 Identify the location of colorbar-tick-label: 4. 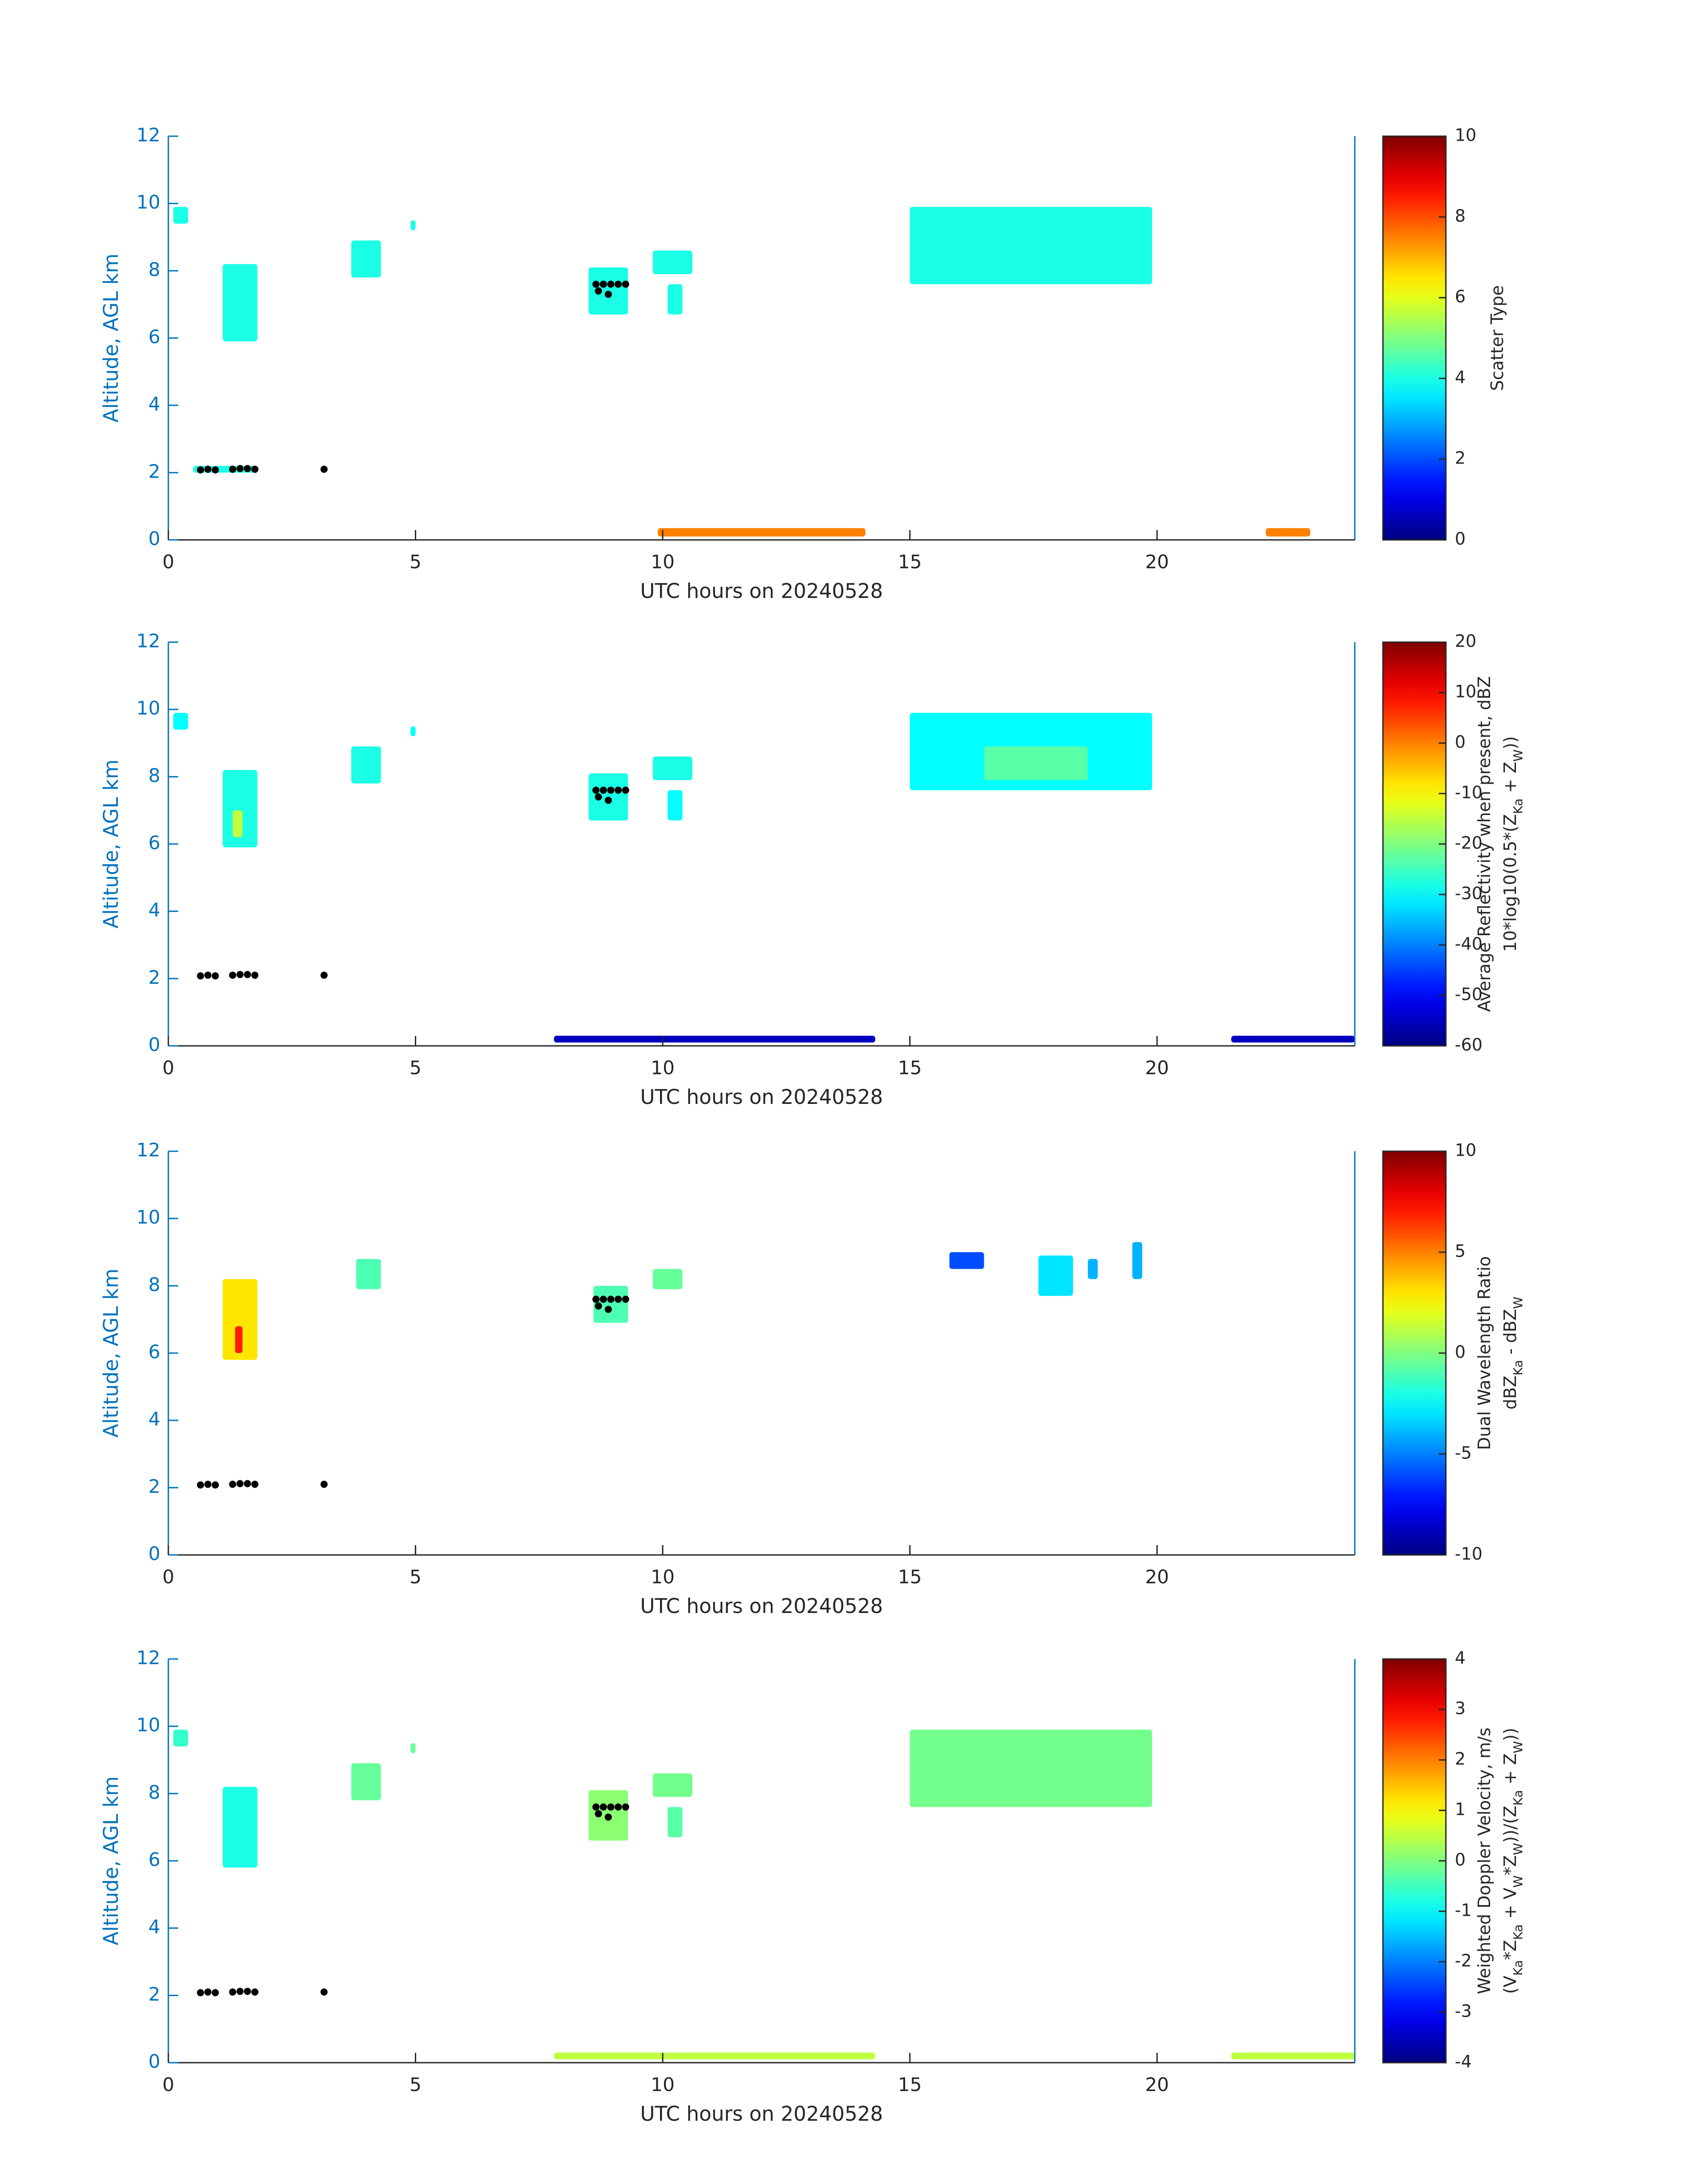
(1460, 1658).